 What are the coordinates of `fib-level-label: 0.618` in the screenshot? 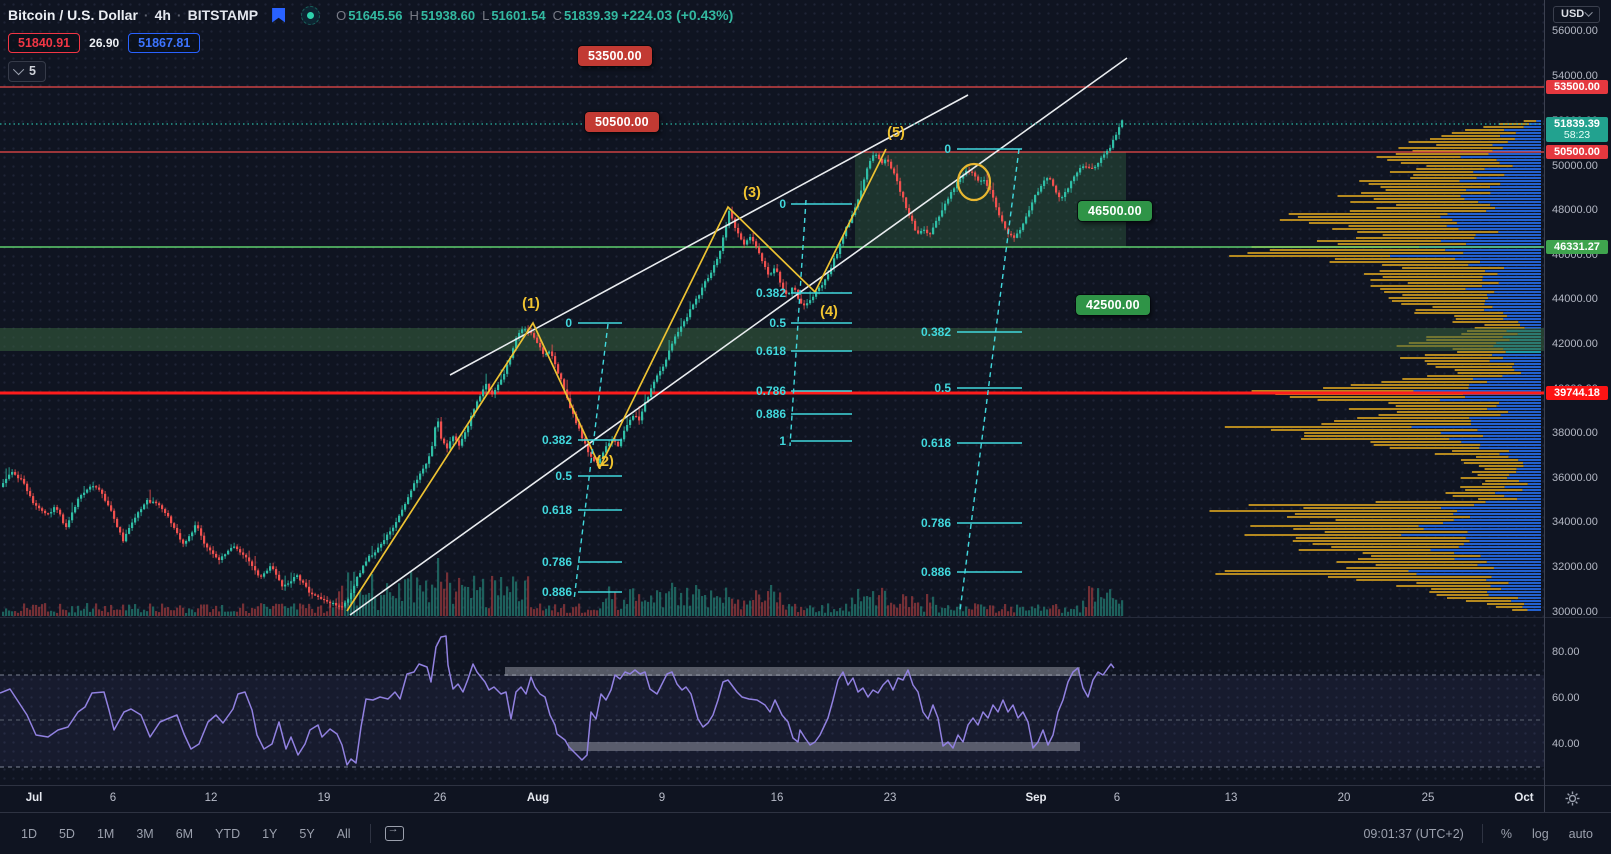 It's located at (936, 443).